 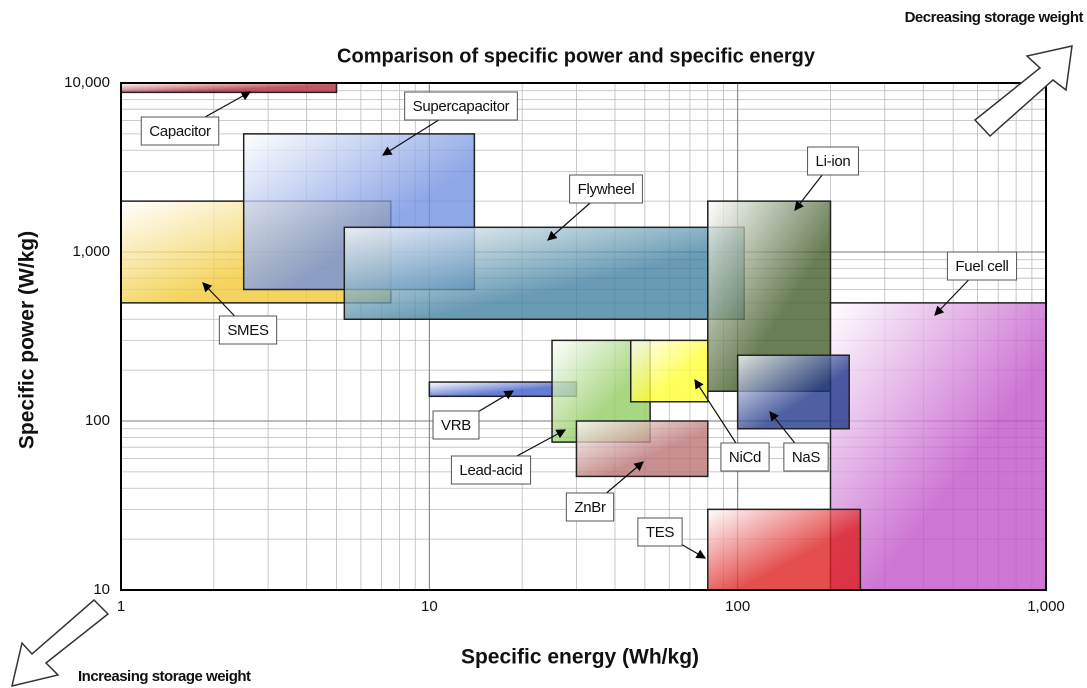 I want to click on series-label: TES, so click(x=660, y=532).